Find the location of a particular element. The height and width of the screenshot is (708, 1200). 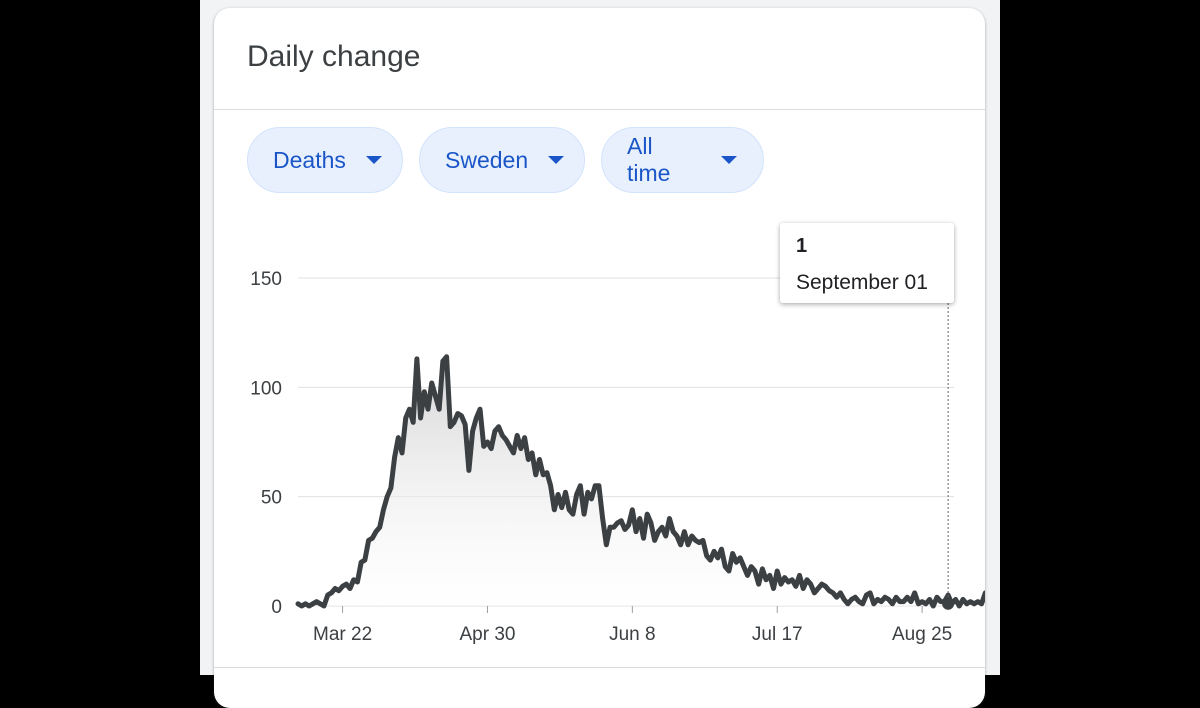

region-filter-label: Sweden is located at coordinates (487, 159).